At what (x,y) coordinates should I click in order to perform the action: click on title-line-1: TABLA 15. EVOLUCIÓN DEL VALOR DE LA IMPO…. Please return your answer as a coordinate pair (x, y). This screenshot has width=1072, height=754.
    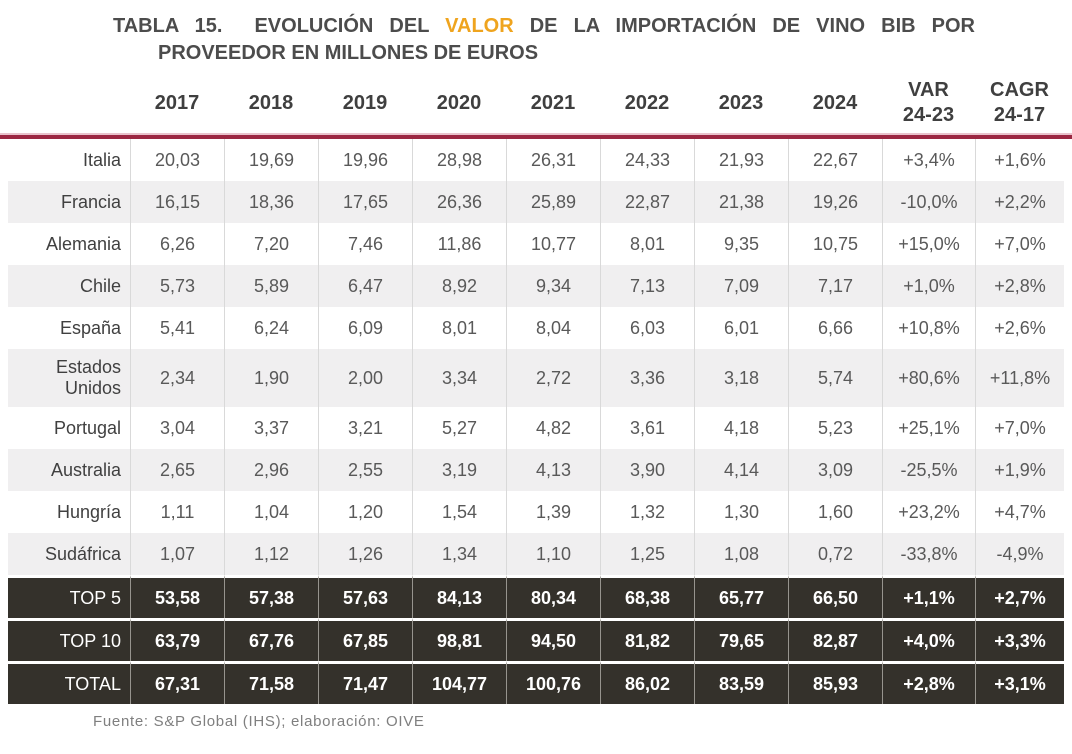
    Looking at the image, I should click on (544, 26).